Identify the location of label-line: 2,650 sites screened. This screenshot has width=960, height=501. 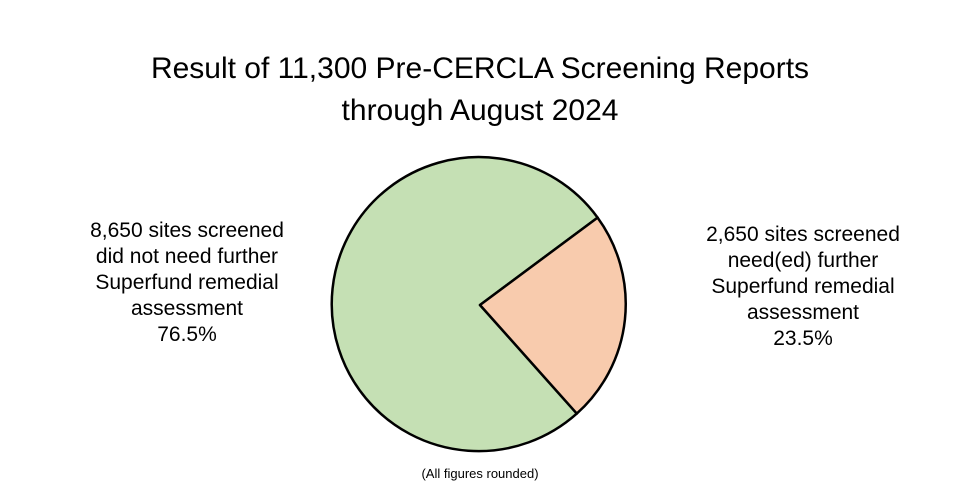
(803, 234).